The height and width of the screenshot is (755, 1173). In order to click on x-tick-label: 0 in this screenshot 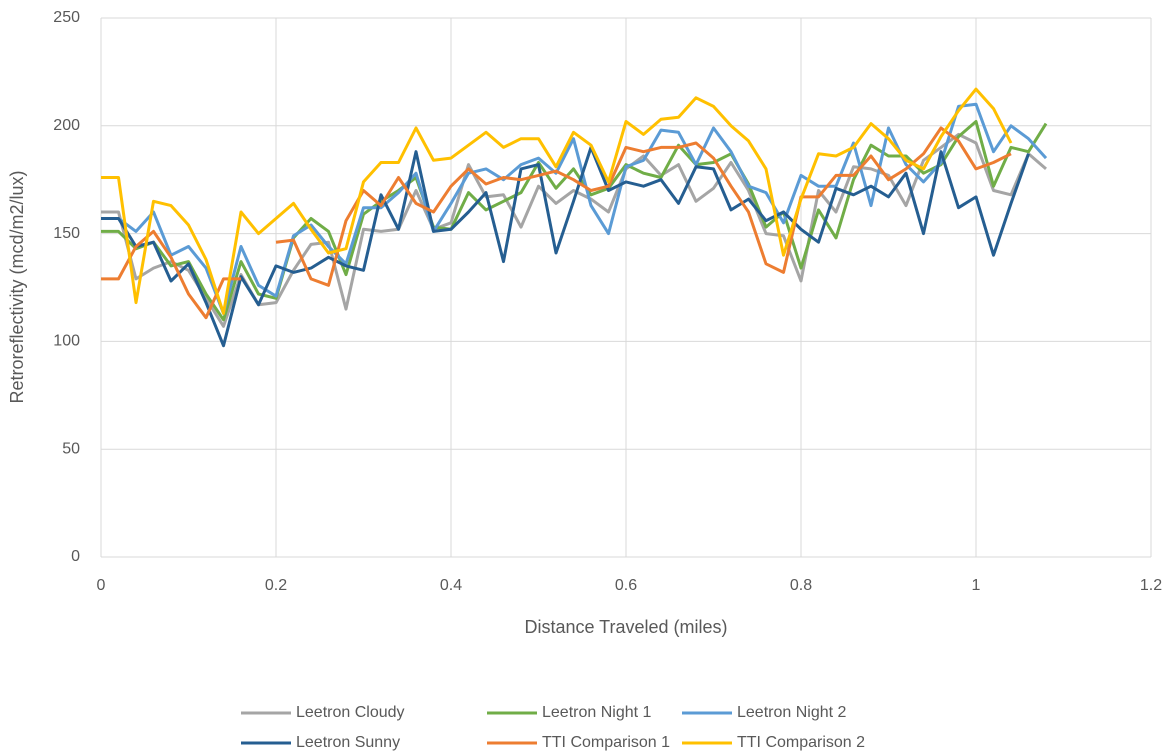, I will do `click(101, 585)`.